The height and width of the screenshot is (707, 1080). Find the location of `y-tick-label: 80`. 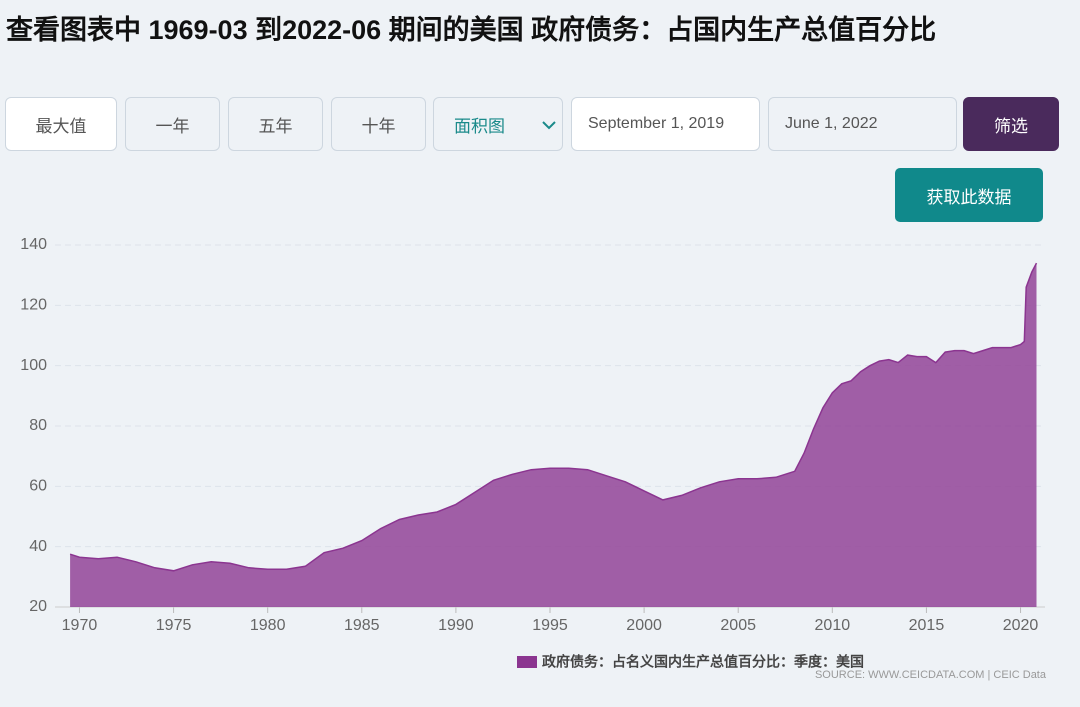

y-tick-label: 80 is located at coordinates (38, 425).